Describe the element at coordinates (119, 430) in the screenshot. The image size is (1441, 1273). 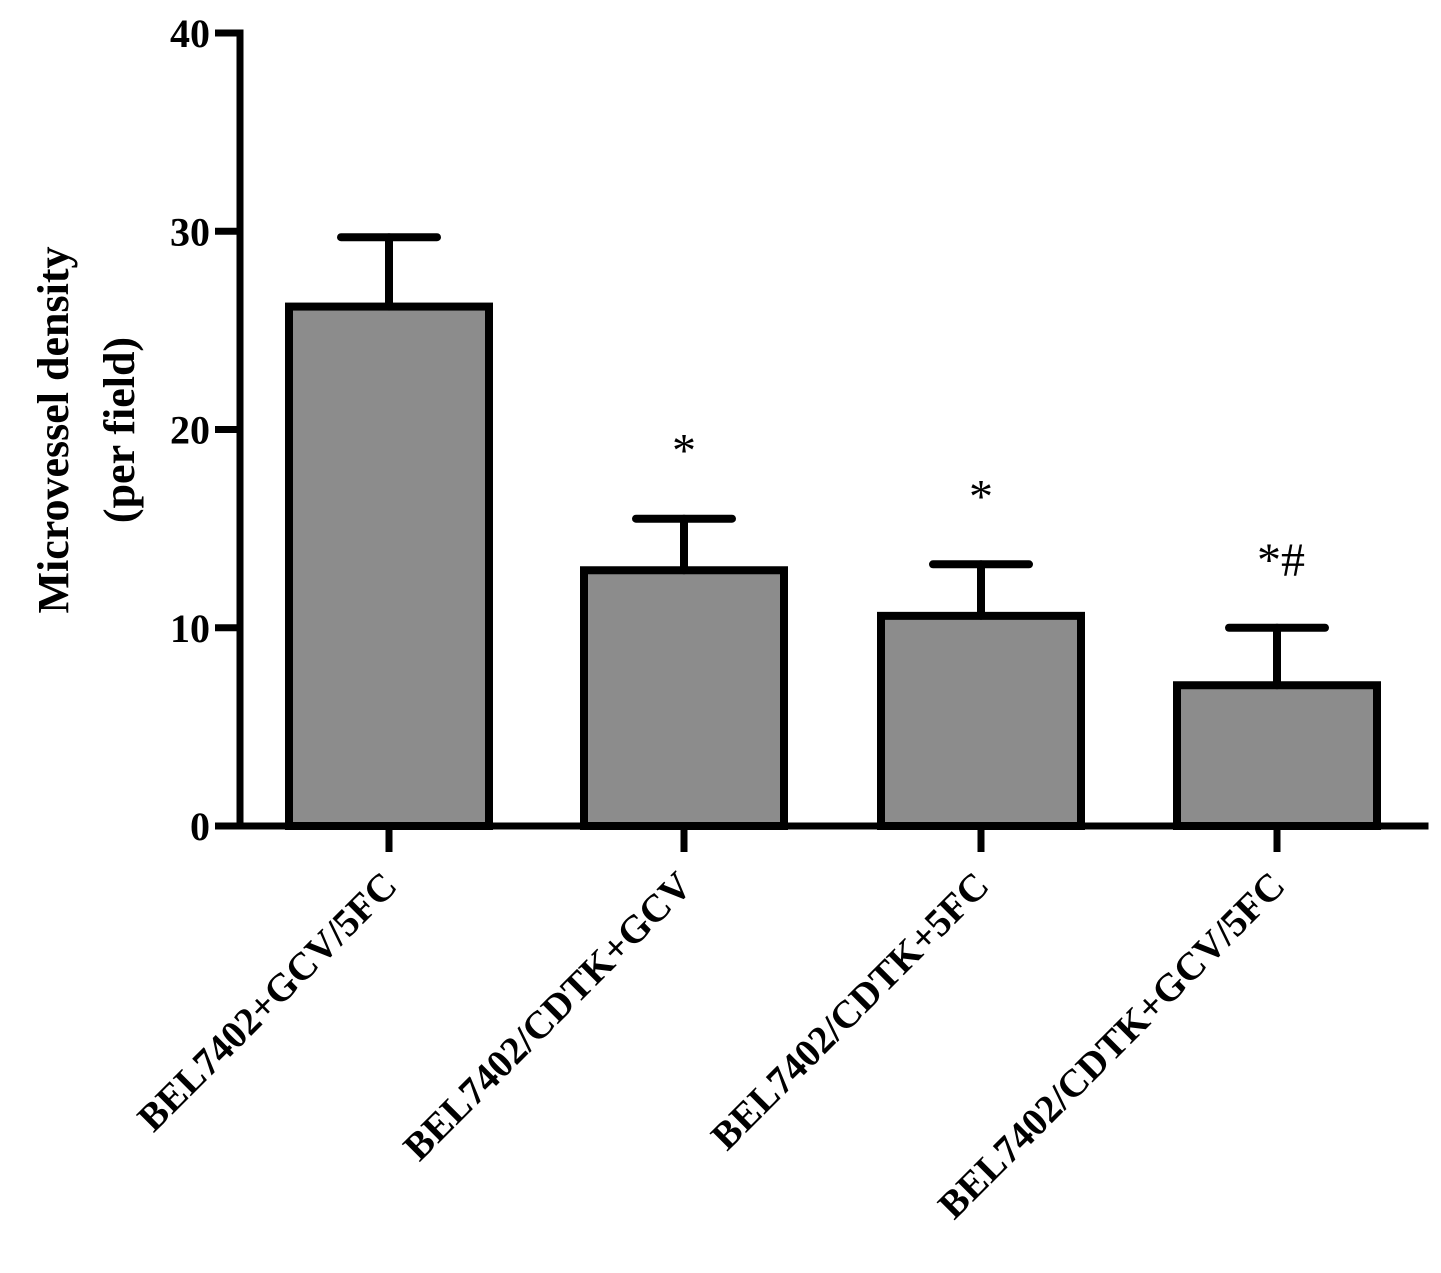
I see `y-axis-label-line-2: (per field)` at that location.